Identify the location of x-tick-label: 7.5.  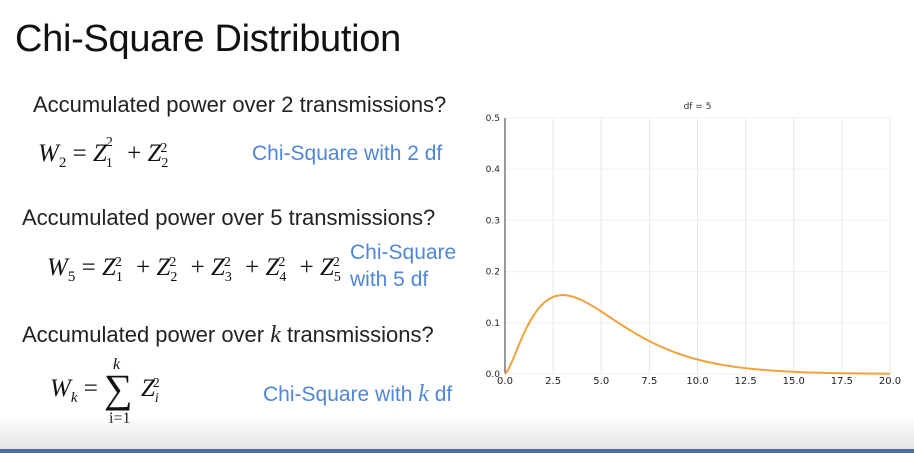
(649, 381).